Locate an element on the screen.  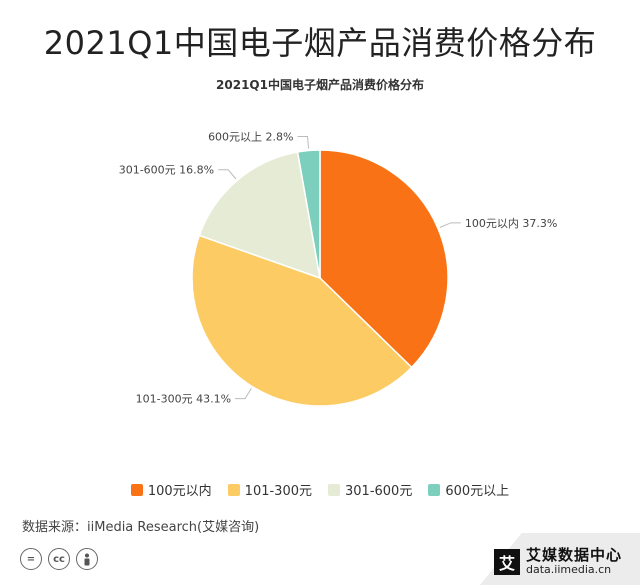
cc-icon: cc is located at coordinates (59, 559).